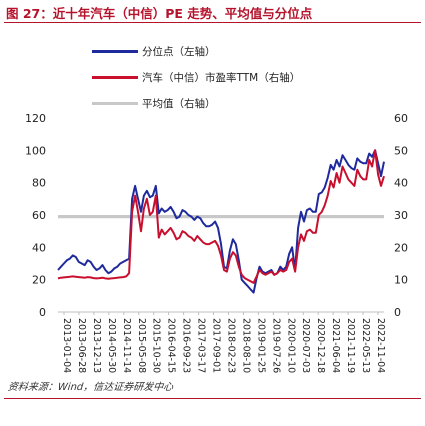 This screenshot has width=425, height=426. Describe the element at coordinates (397, 312) in the screenshot. I see `y-right-tick-label: 0` at that location.